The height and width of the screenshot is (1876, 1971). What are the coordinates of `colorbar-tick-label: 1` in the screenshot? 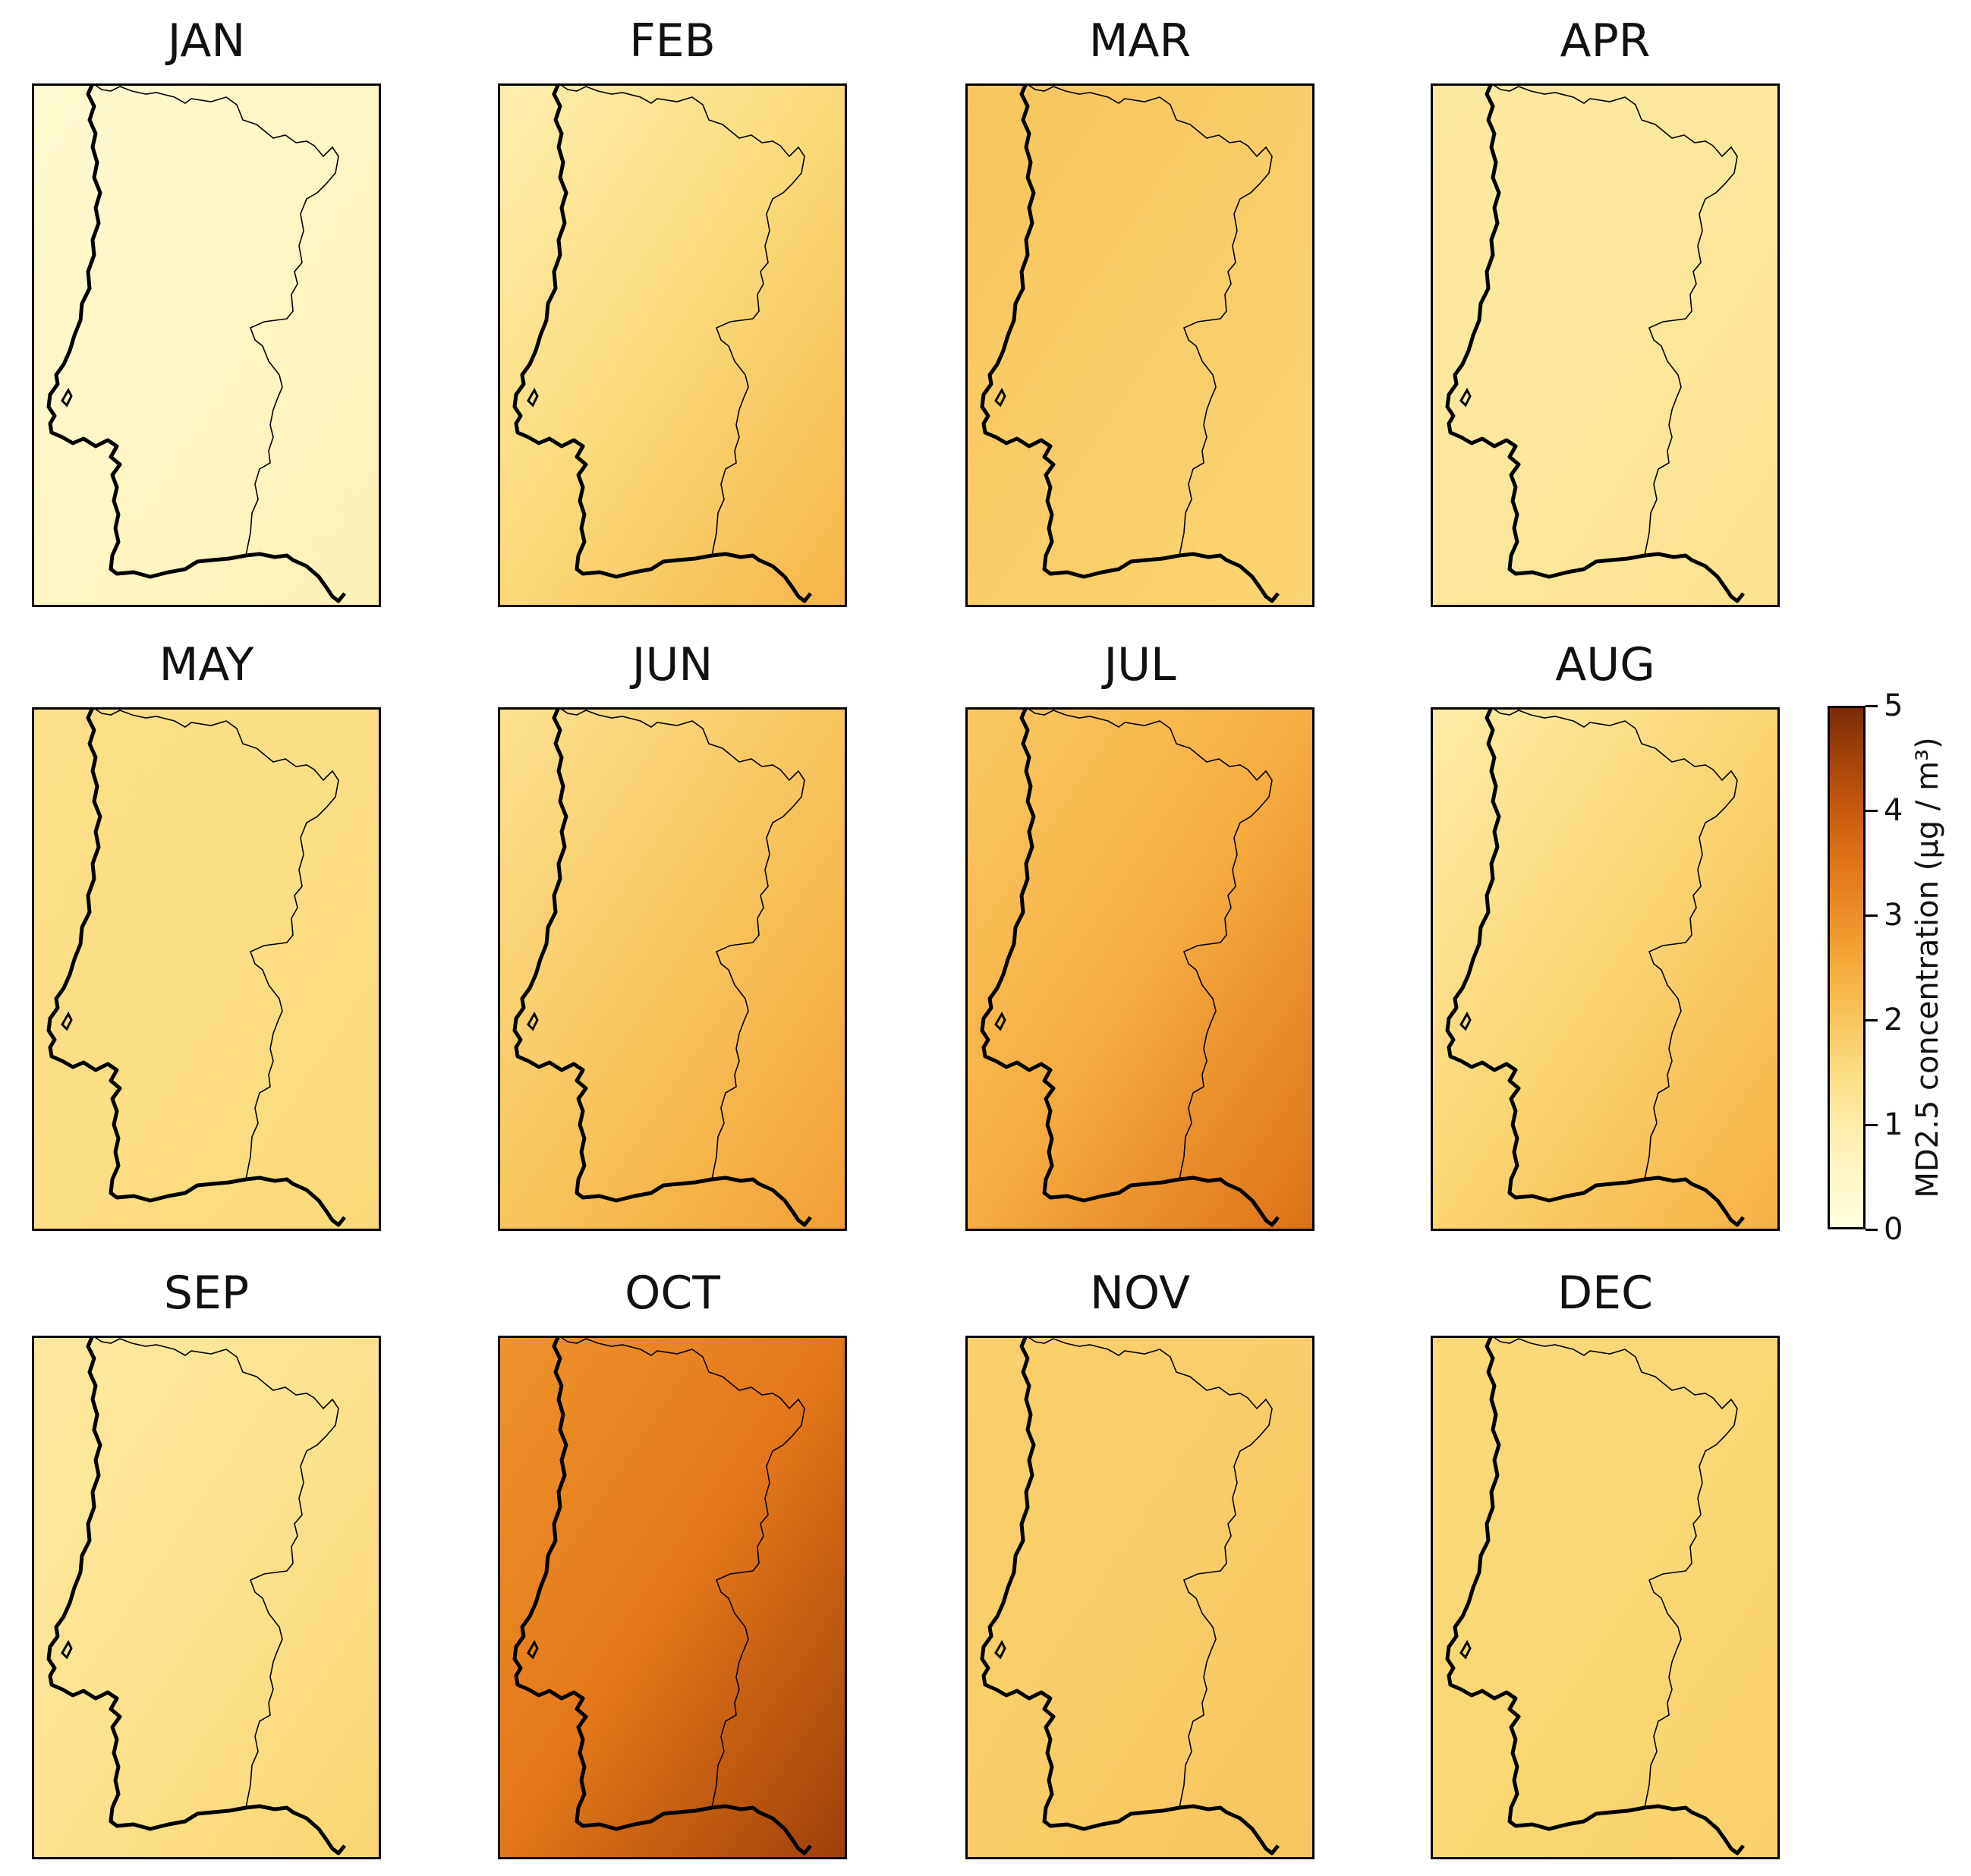 It's located at (1894, 1124).